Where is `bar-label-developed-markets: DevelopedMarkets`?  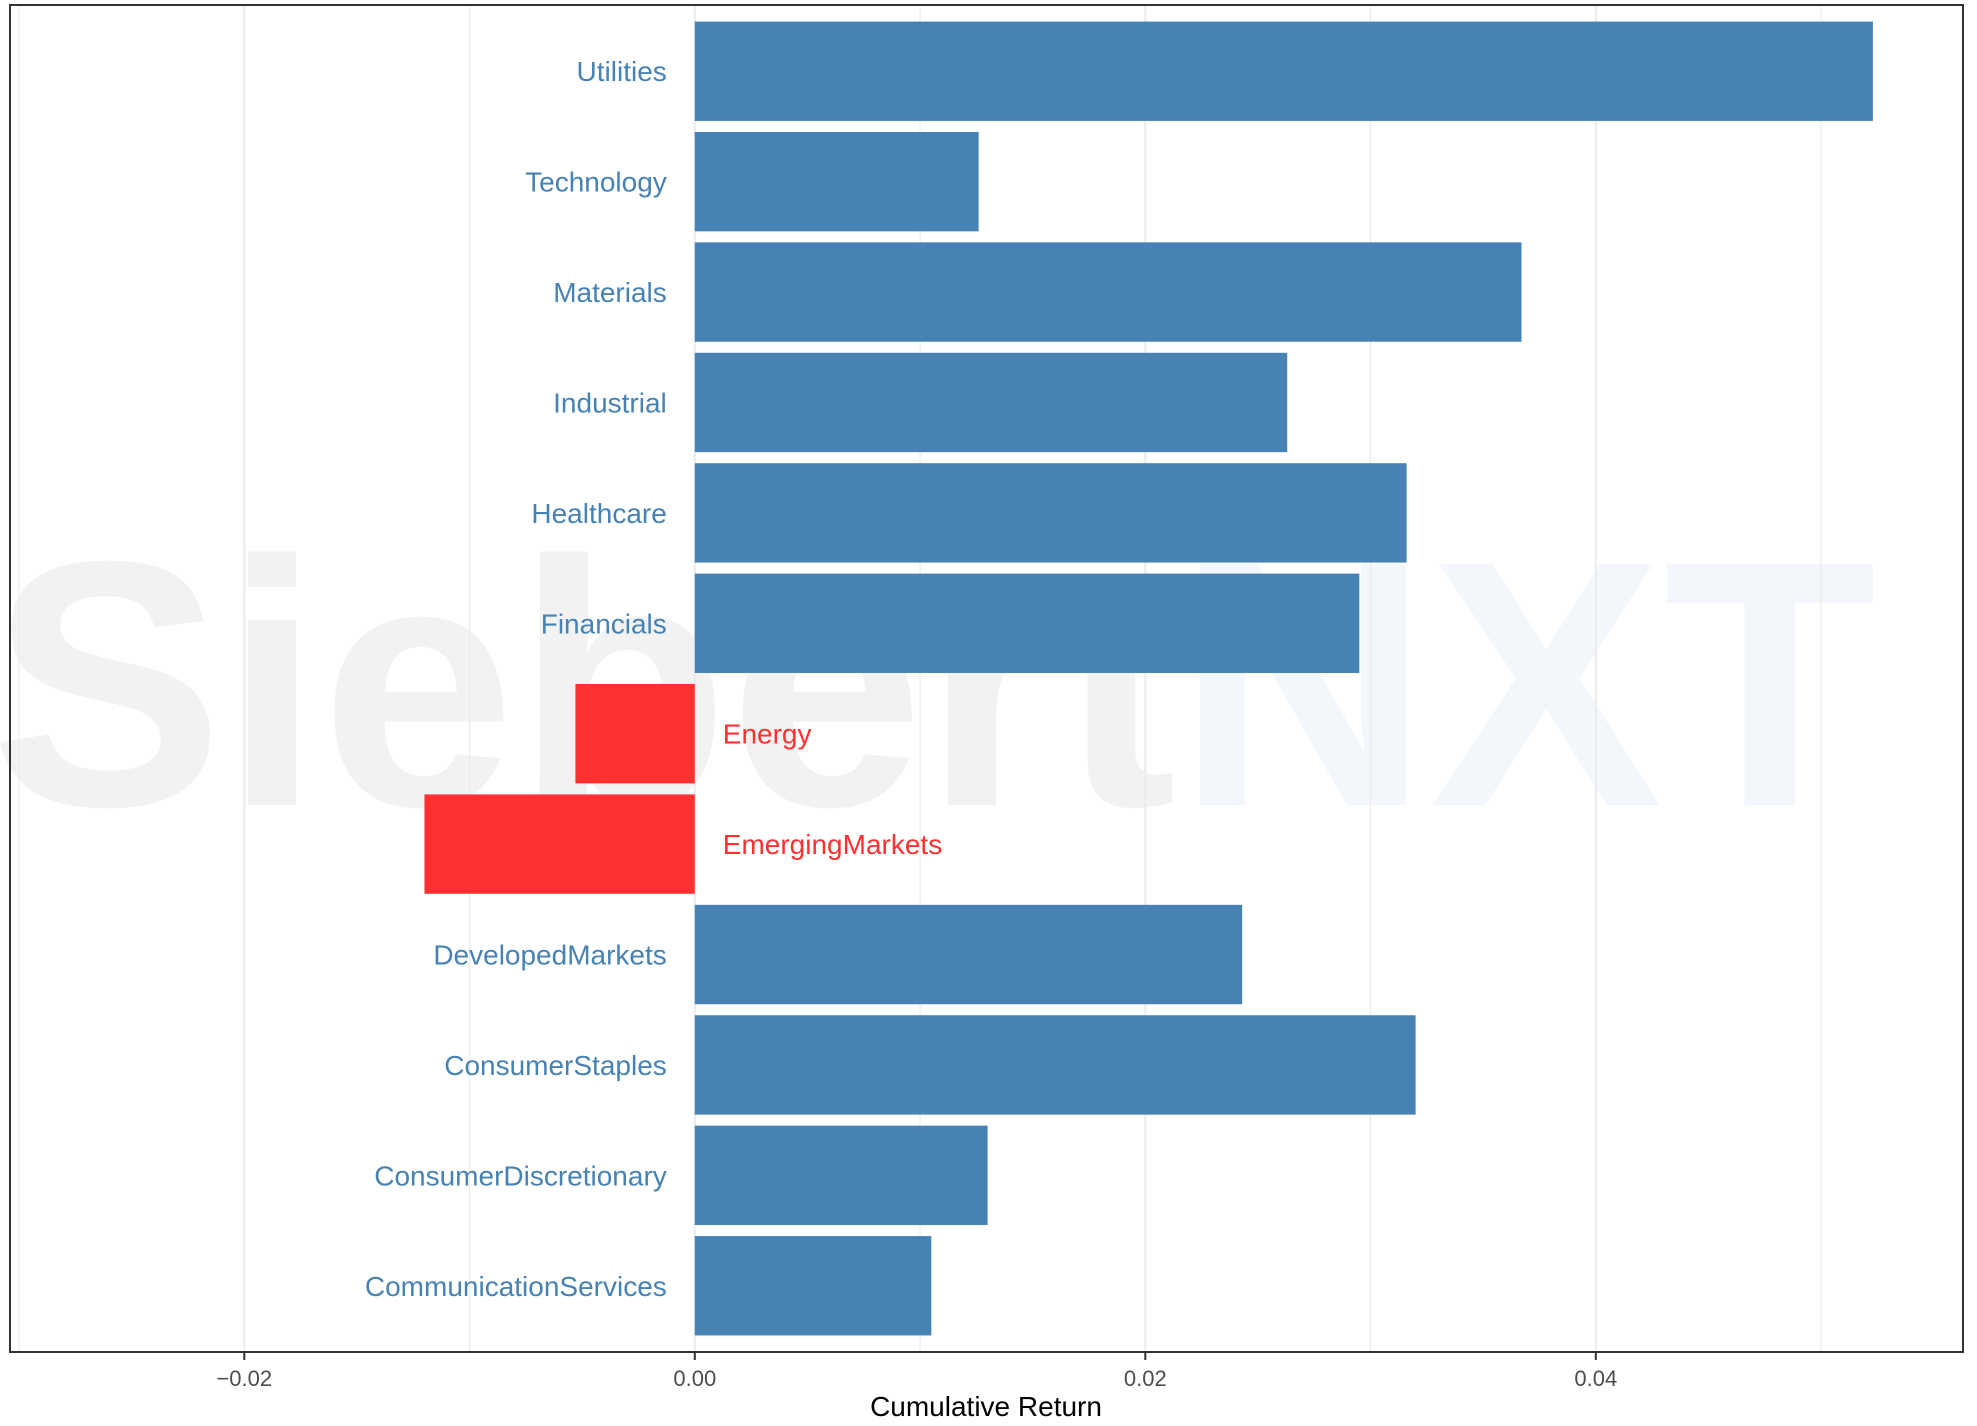
bar-label-developed-markets: DevelopedMarkets is located at coordinates (549, 955).